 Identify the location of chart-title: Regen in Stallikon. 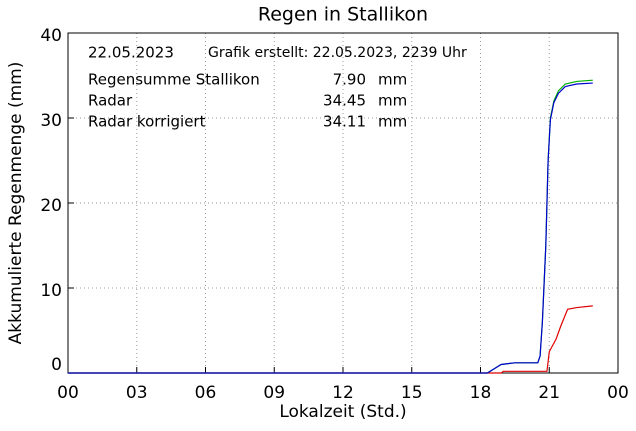
(343, 15).